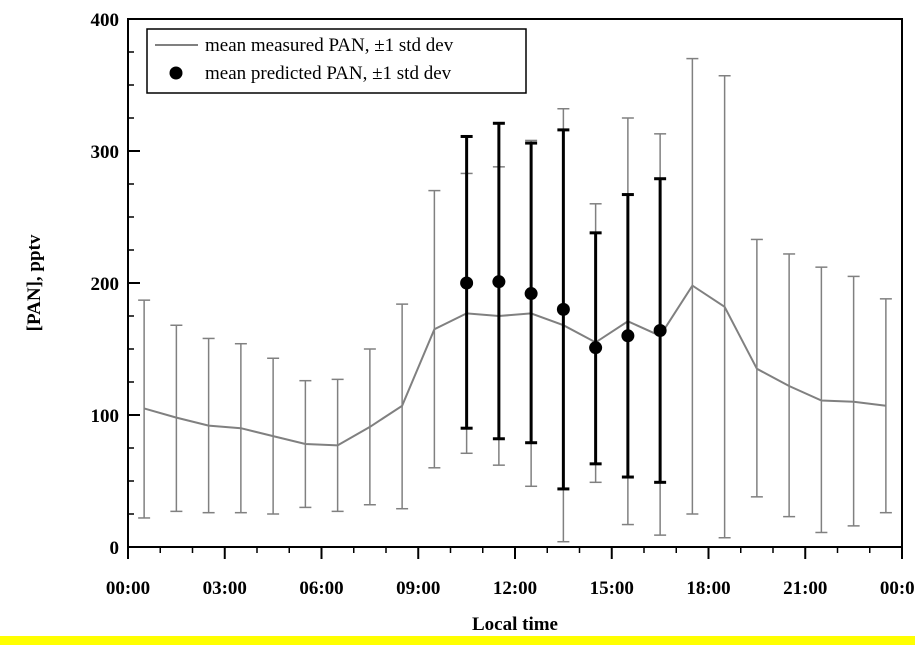 The width and height of the screenshot is (915, 645). I want to click on legend-box, so click(336, 61).